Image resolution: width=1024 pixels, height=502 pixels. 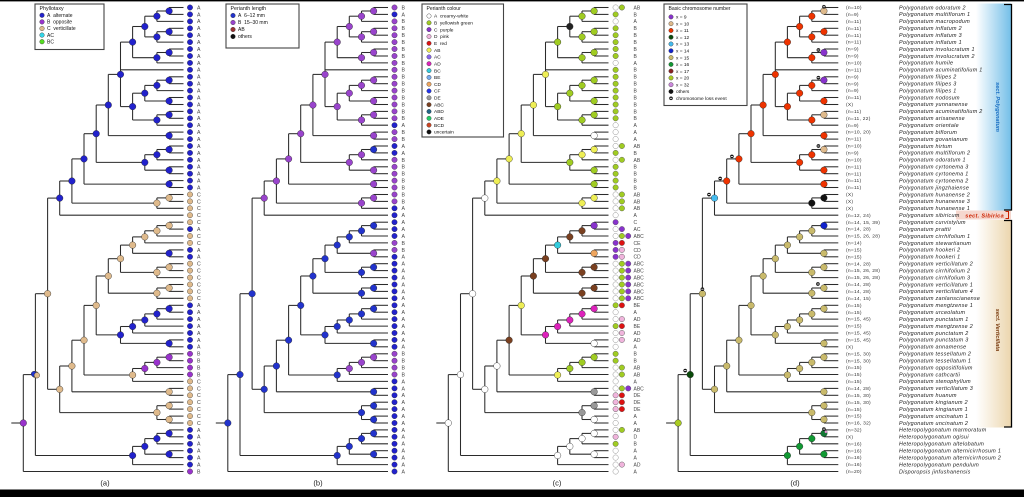 What do you see at coordinates (636, 438) in the screenshot?
I see `svg-text: D` at bounding box center [636, 438].